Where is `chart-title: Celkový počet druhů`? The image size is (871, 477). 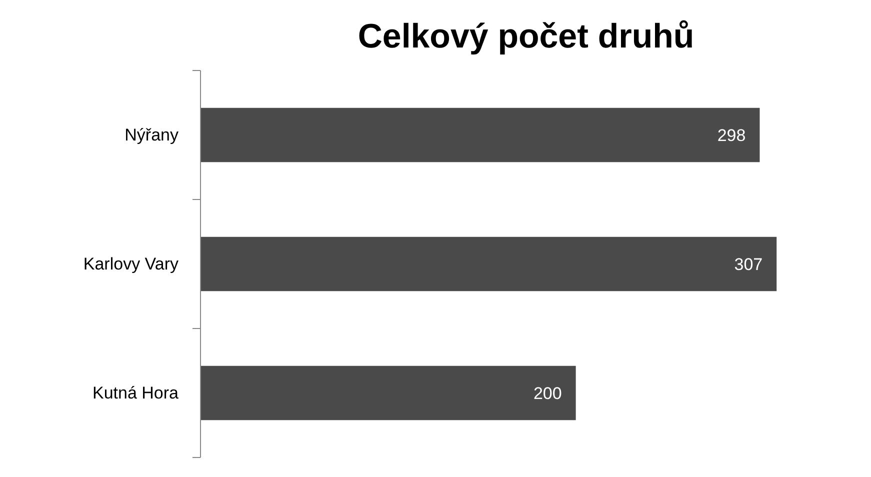
chart-title: Celkový počet druhů is located at coordinates (526, 37).